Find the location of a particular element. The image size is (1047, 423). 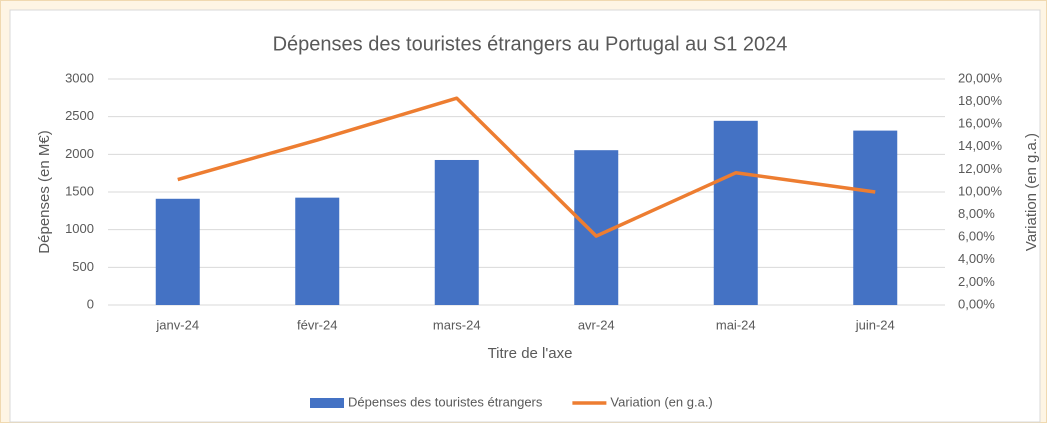

y2-tick-label: 0,00% is located at coordinates (976, 303).